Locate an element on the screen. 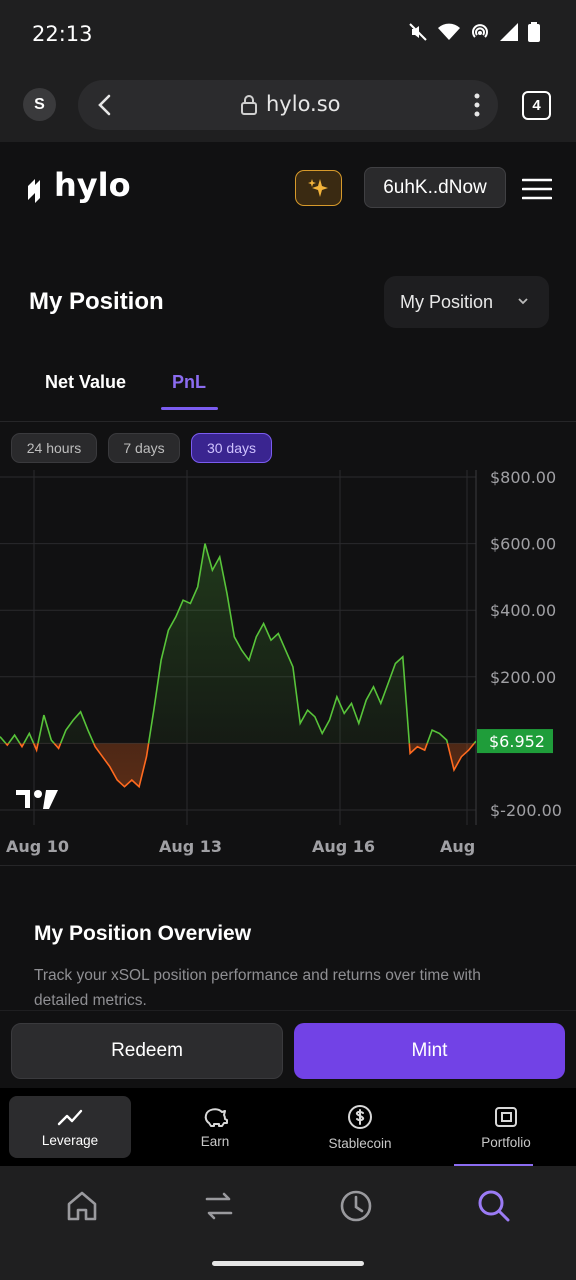 The width and height of the screenshot is (576, 1280). search-icon is located at coordinates (494, 1206).